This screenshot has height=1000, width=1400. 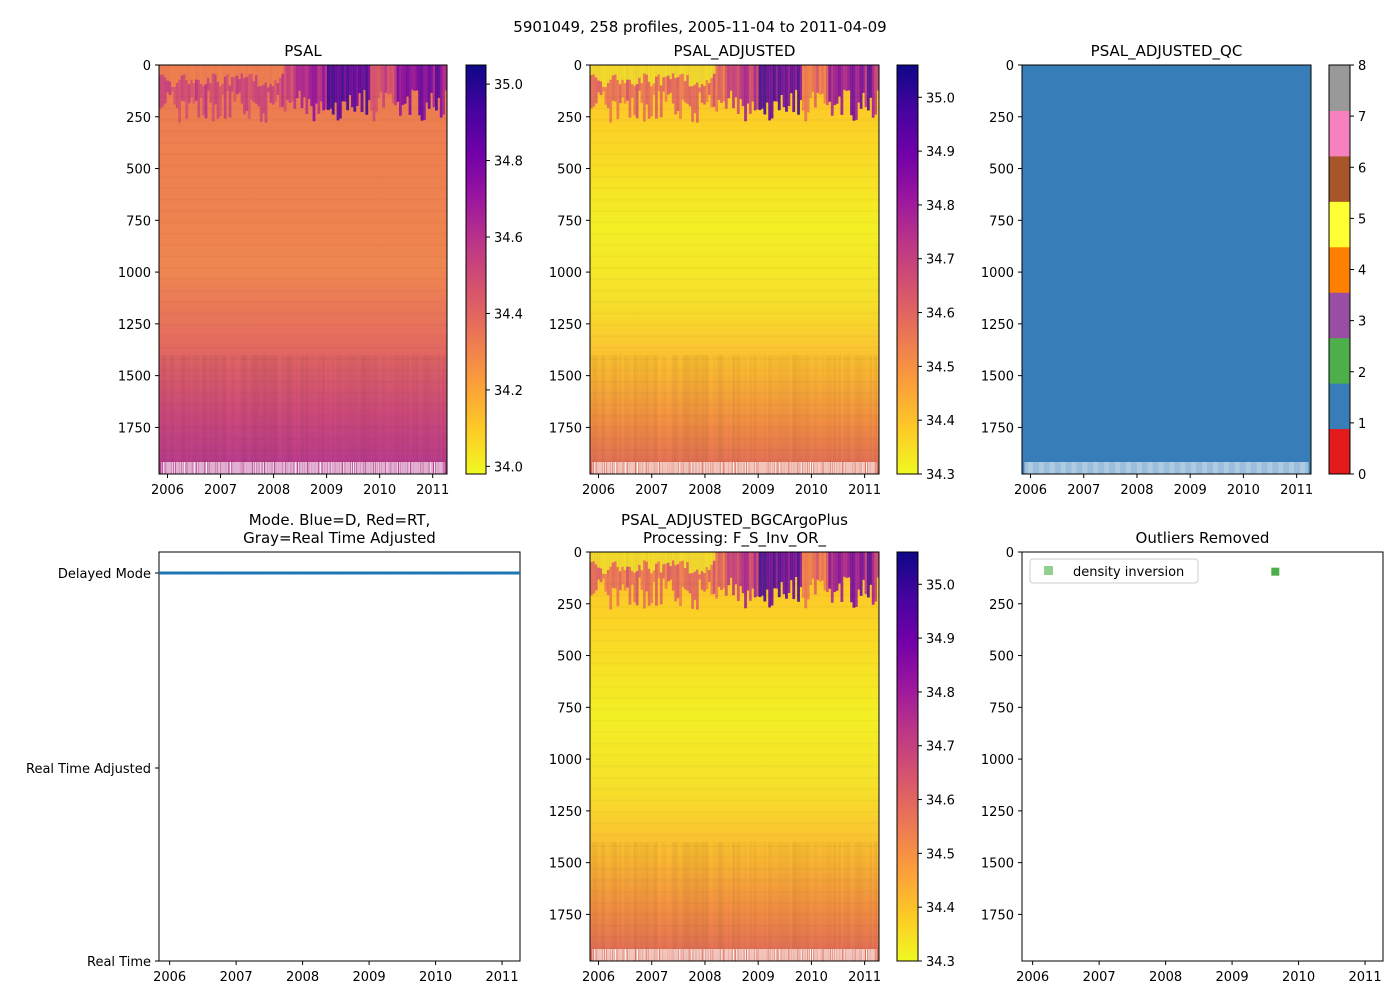 I want to click on outliers-ytick-label: 250, so click(x=1001, y=605).